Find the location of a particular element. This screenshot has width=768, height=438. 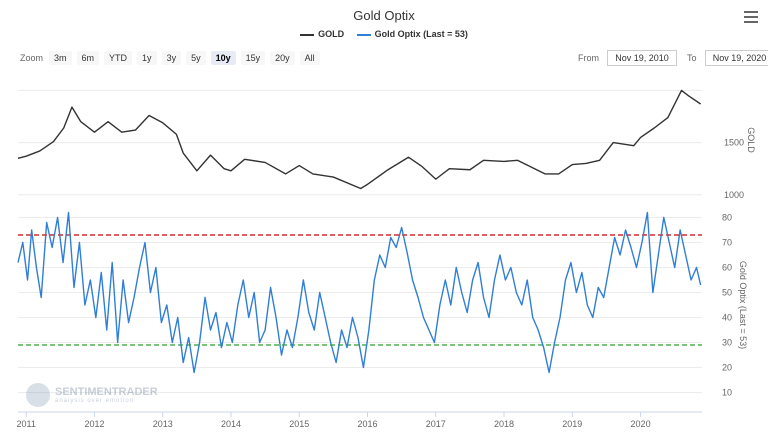

optix-y-tick-label: 70 is located at coordinates (727, 243).